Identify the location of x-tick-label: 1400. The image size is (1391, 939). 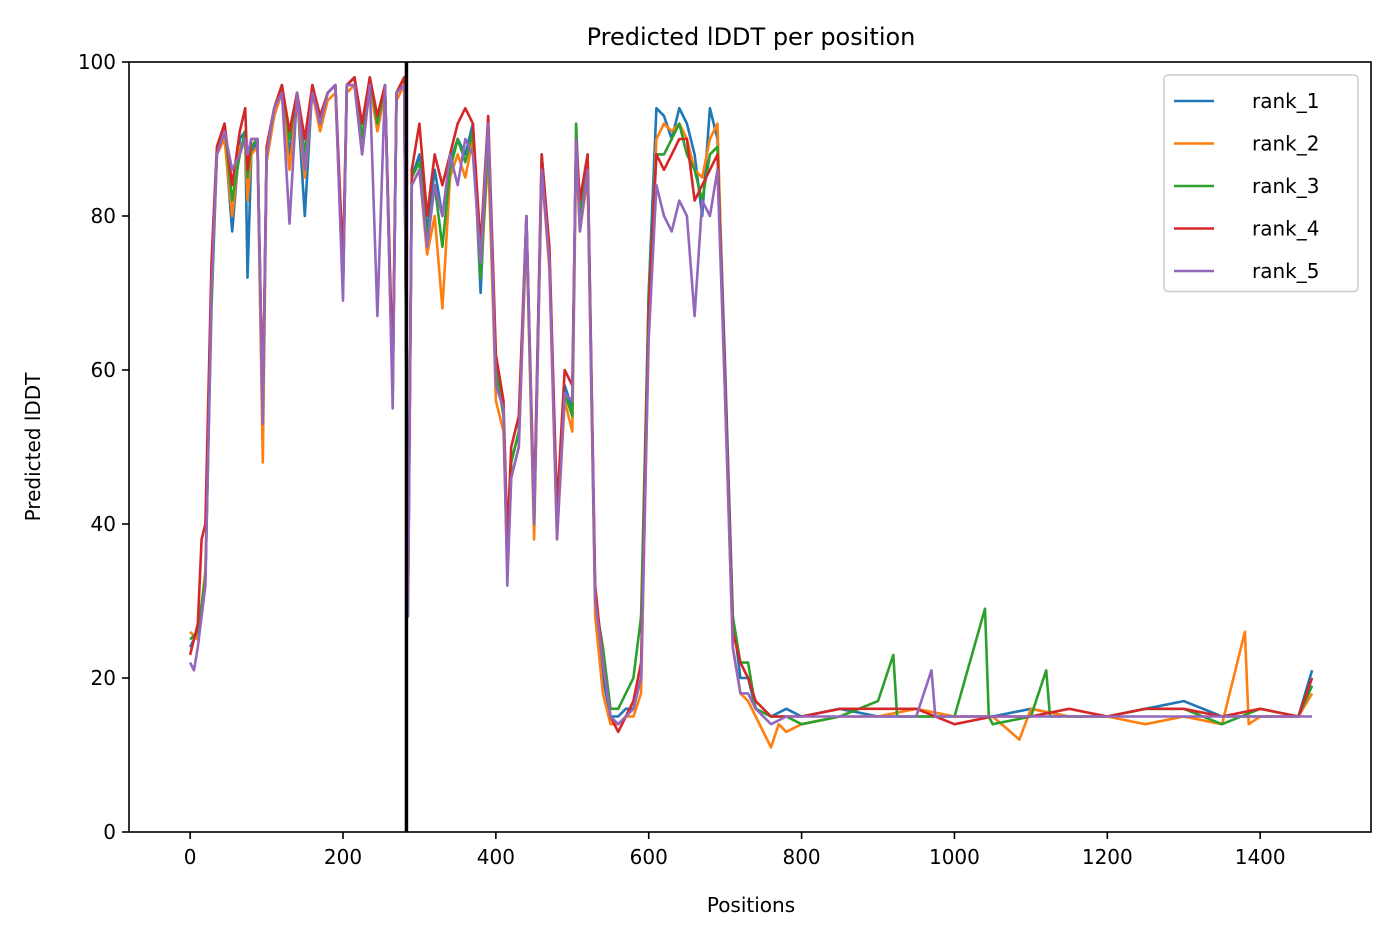
(1260, 857).